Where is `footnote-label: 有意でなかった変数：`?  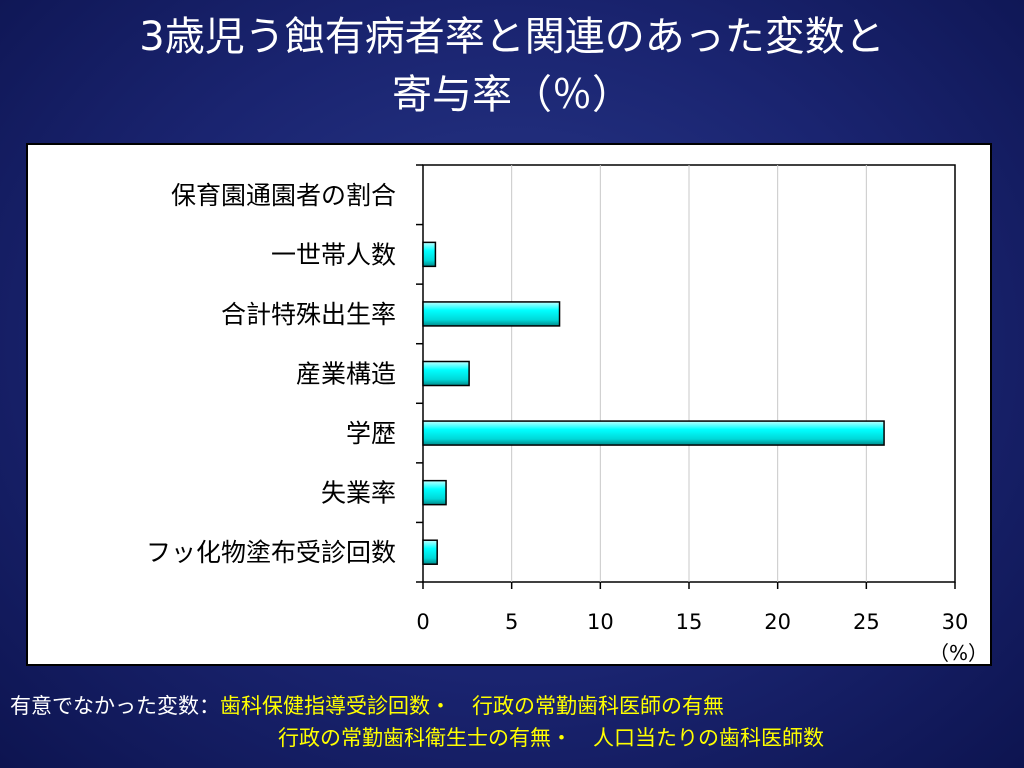 footnote-label: 有意でなかった変数： is located at coordinates (115, 706).